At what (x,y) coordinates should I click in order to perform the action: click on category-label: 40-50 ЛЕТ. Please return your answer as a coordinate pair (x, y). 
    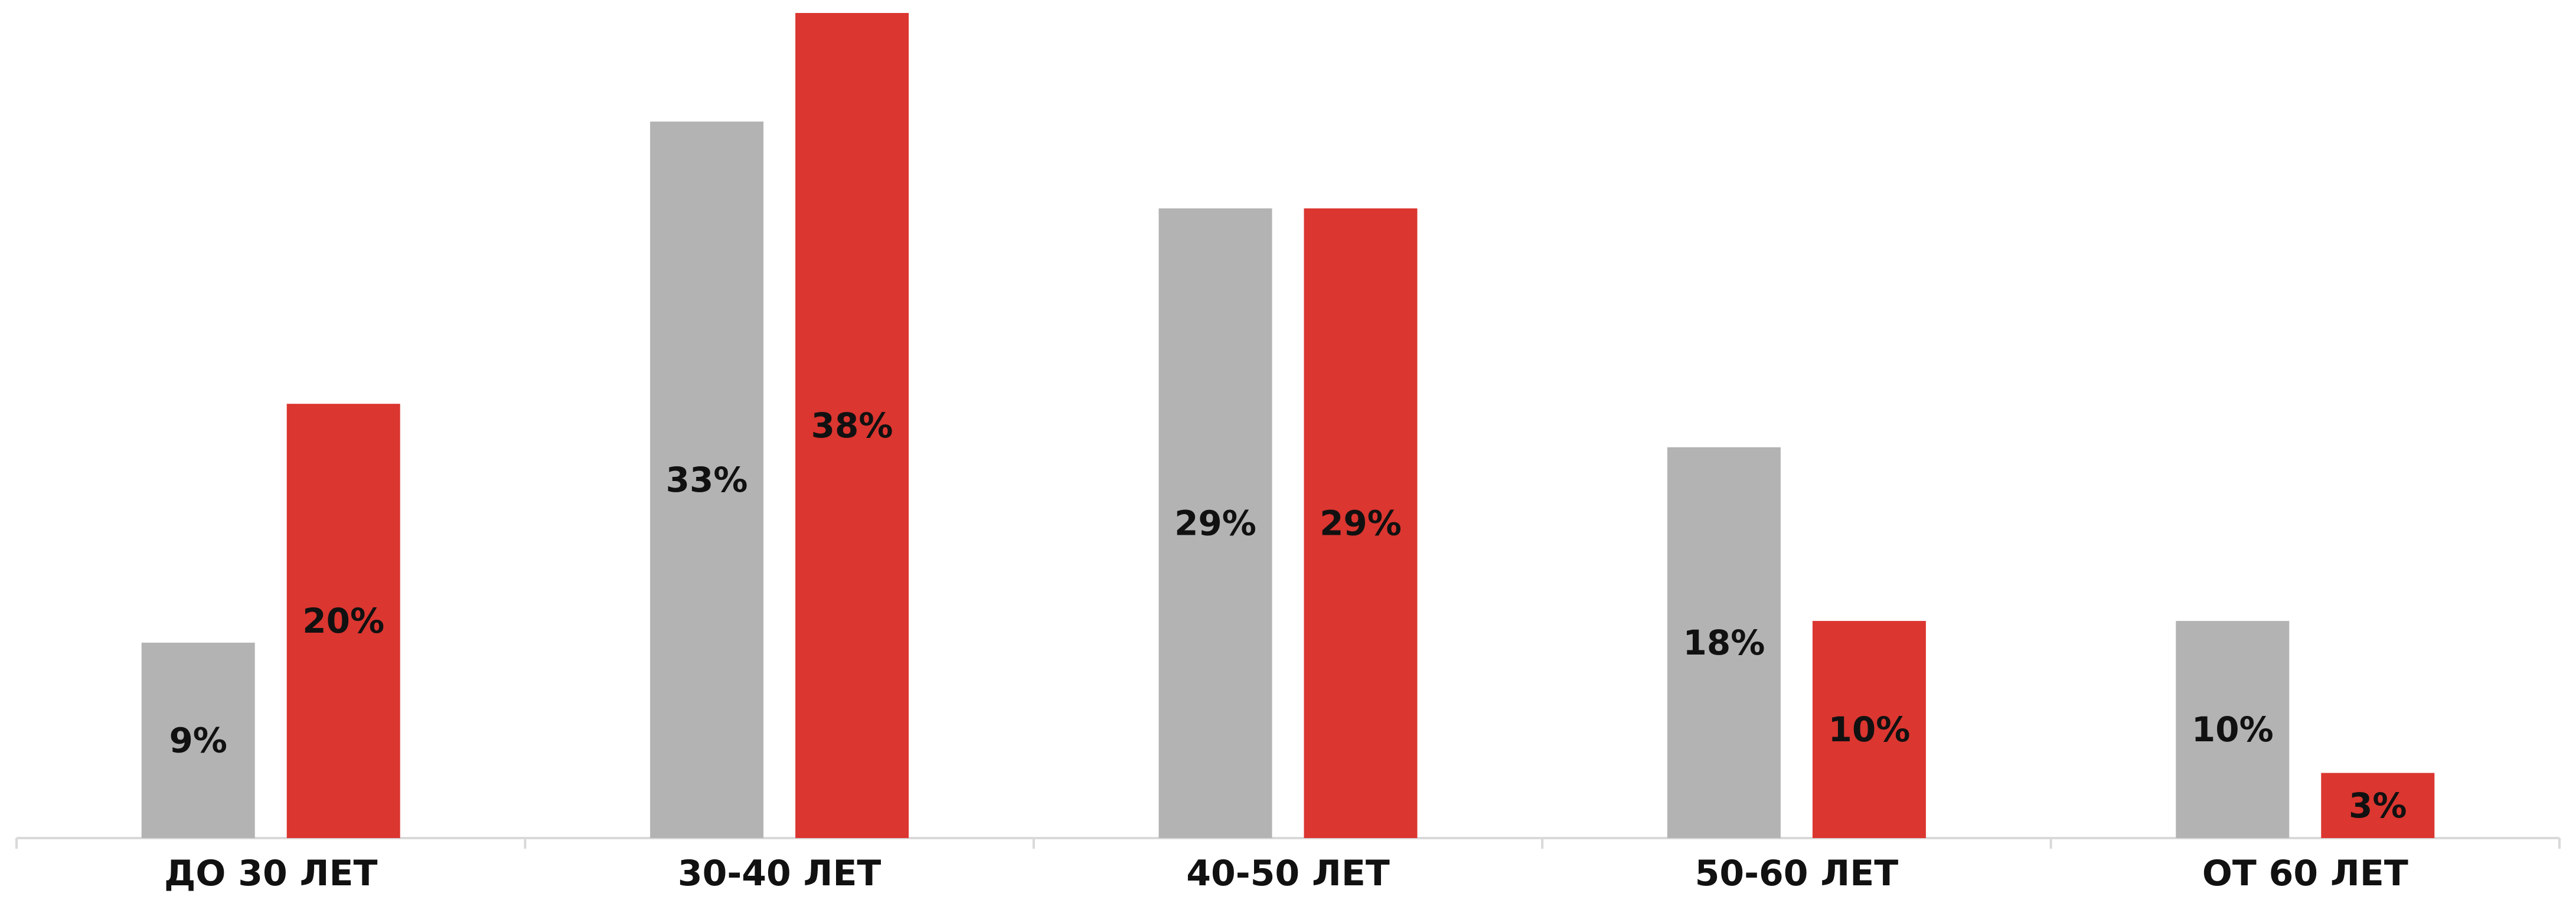
    Looking at the image, I should click on (1288, 873).